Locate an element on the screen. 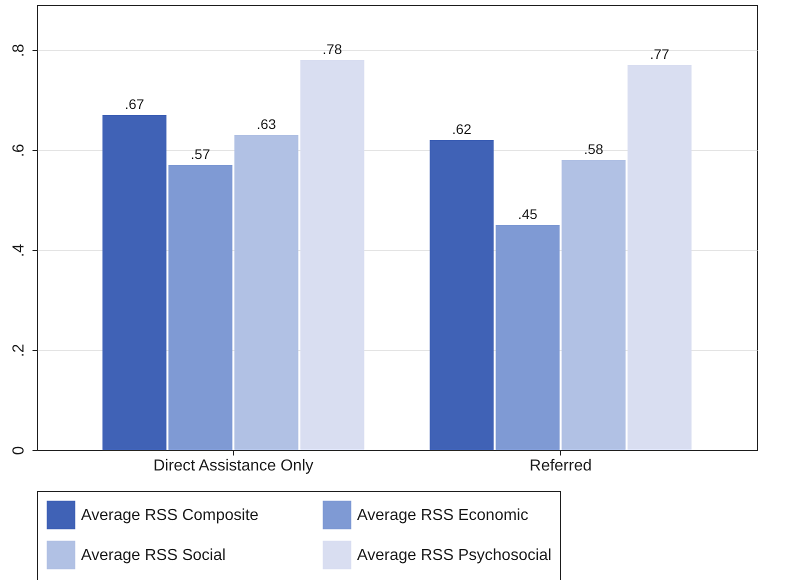  legend-label: Average RSS Psychosocial is located at coordinates (454, 555).